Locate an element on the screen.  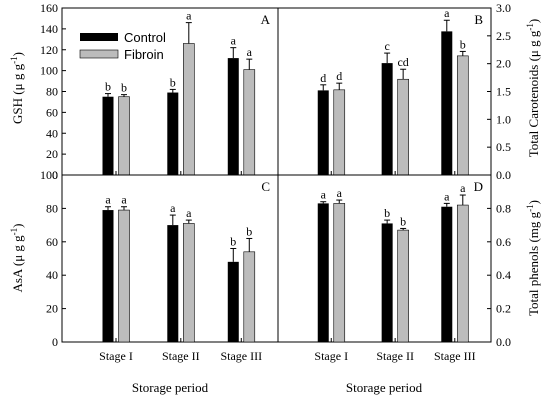
panel-letter-c: C is located at coordinates (265, 186).